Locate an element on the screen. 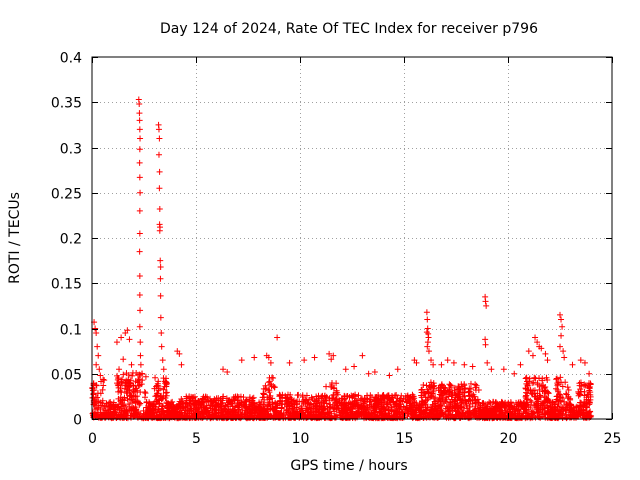 The height and width of the screenshot is (480, 640). y-axis-label: ROTI / TECUs is located at coordinates (15, 238).